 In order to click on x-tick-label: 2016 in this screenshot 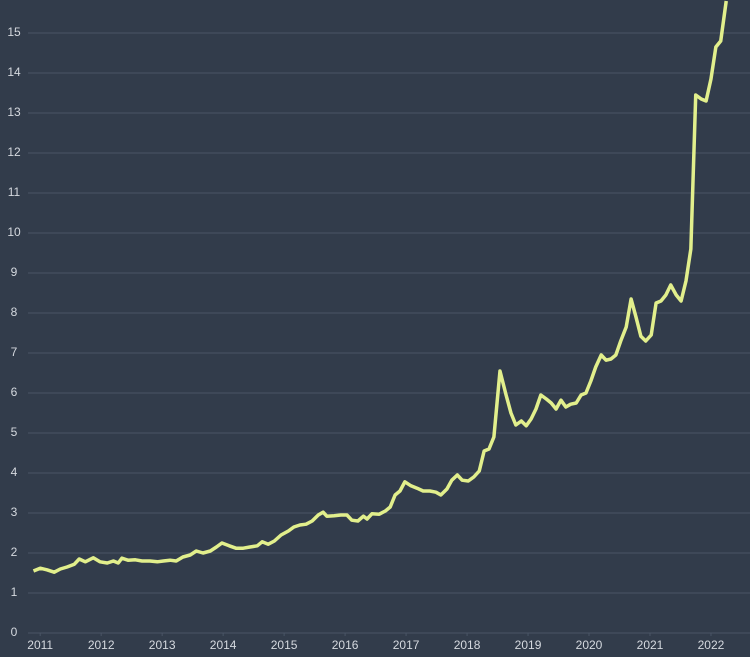, I will do `click(345, 645)`.